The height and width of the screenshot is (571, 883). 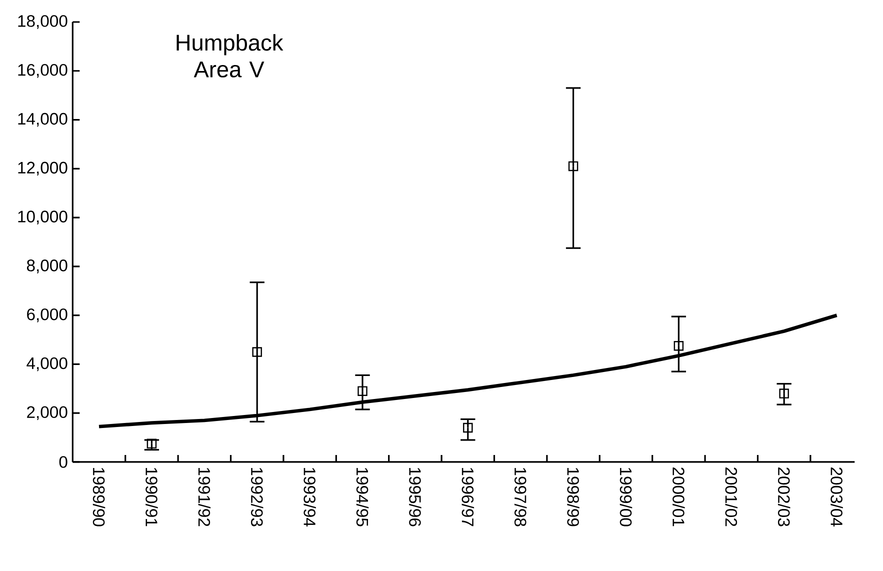 What do you see at coordinates (362, 497) in the screenshot?
I see `x-tick-label: 1994/95` at bounding box center [362, 497].